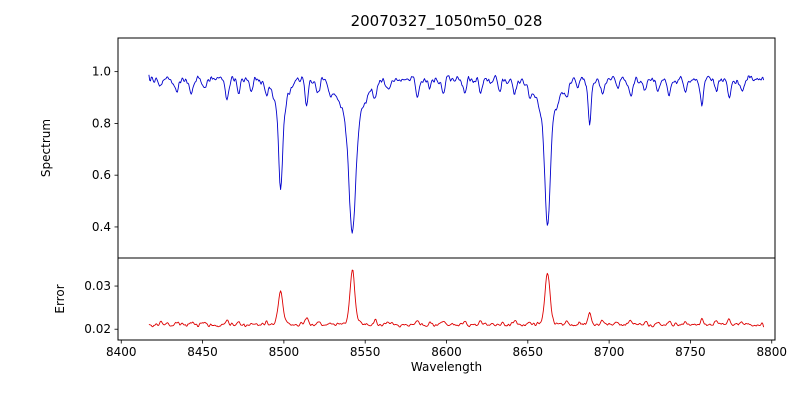  I want to click on x-tick-label: 8600, so click(446, 352).